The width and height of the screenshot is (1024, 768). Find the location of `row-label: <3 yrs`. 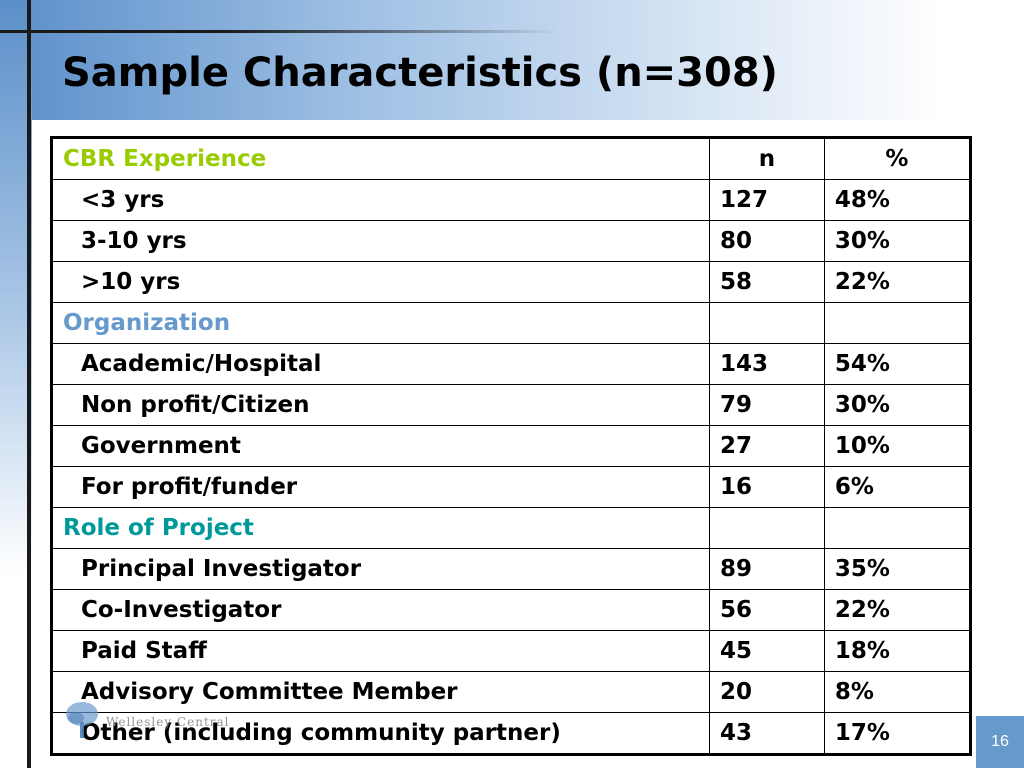

row-label: <3 yrs is located at coordinates (380, 200).